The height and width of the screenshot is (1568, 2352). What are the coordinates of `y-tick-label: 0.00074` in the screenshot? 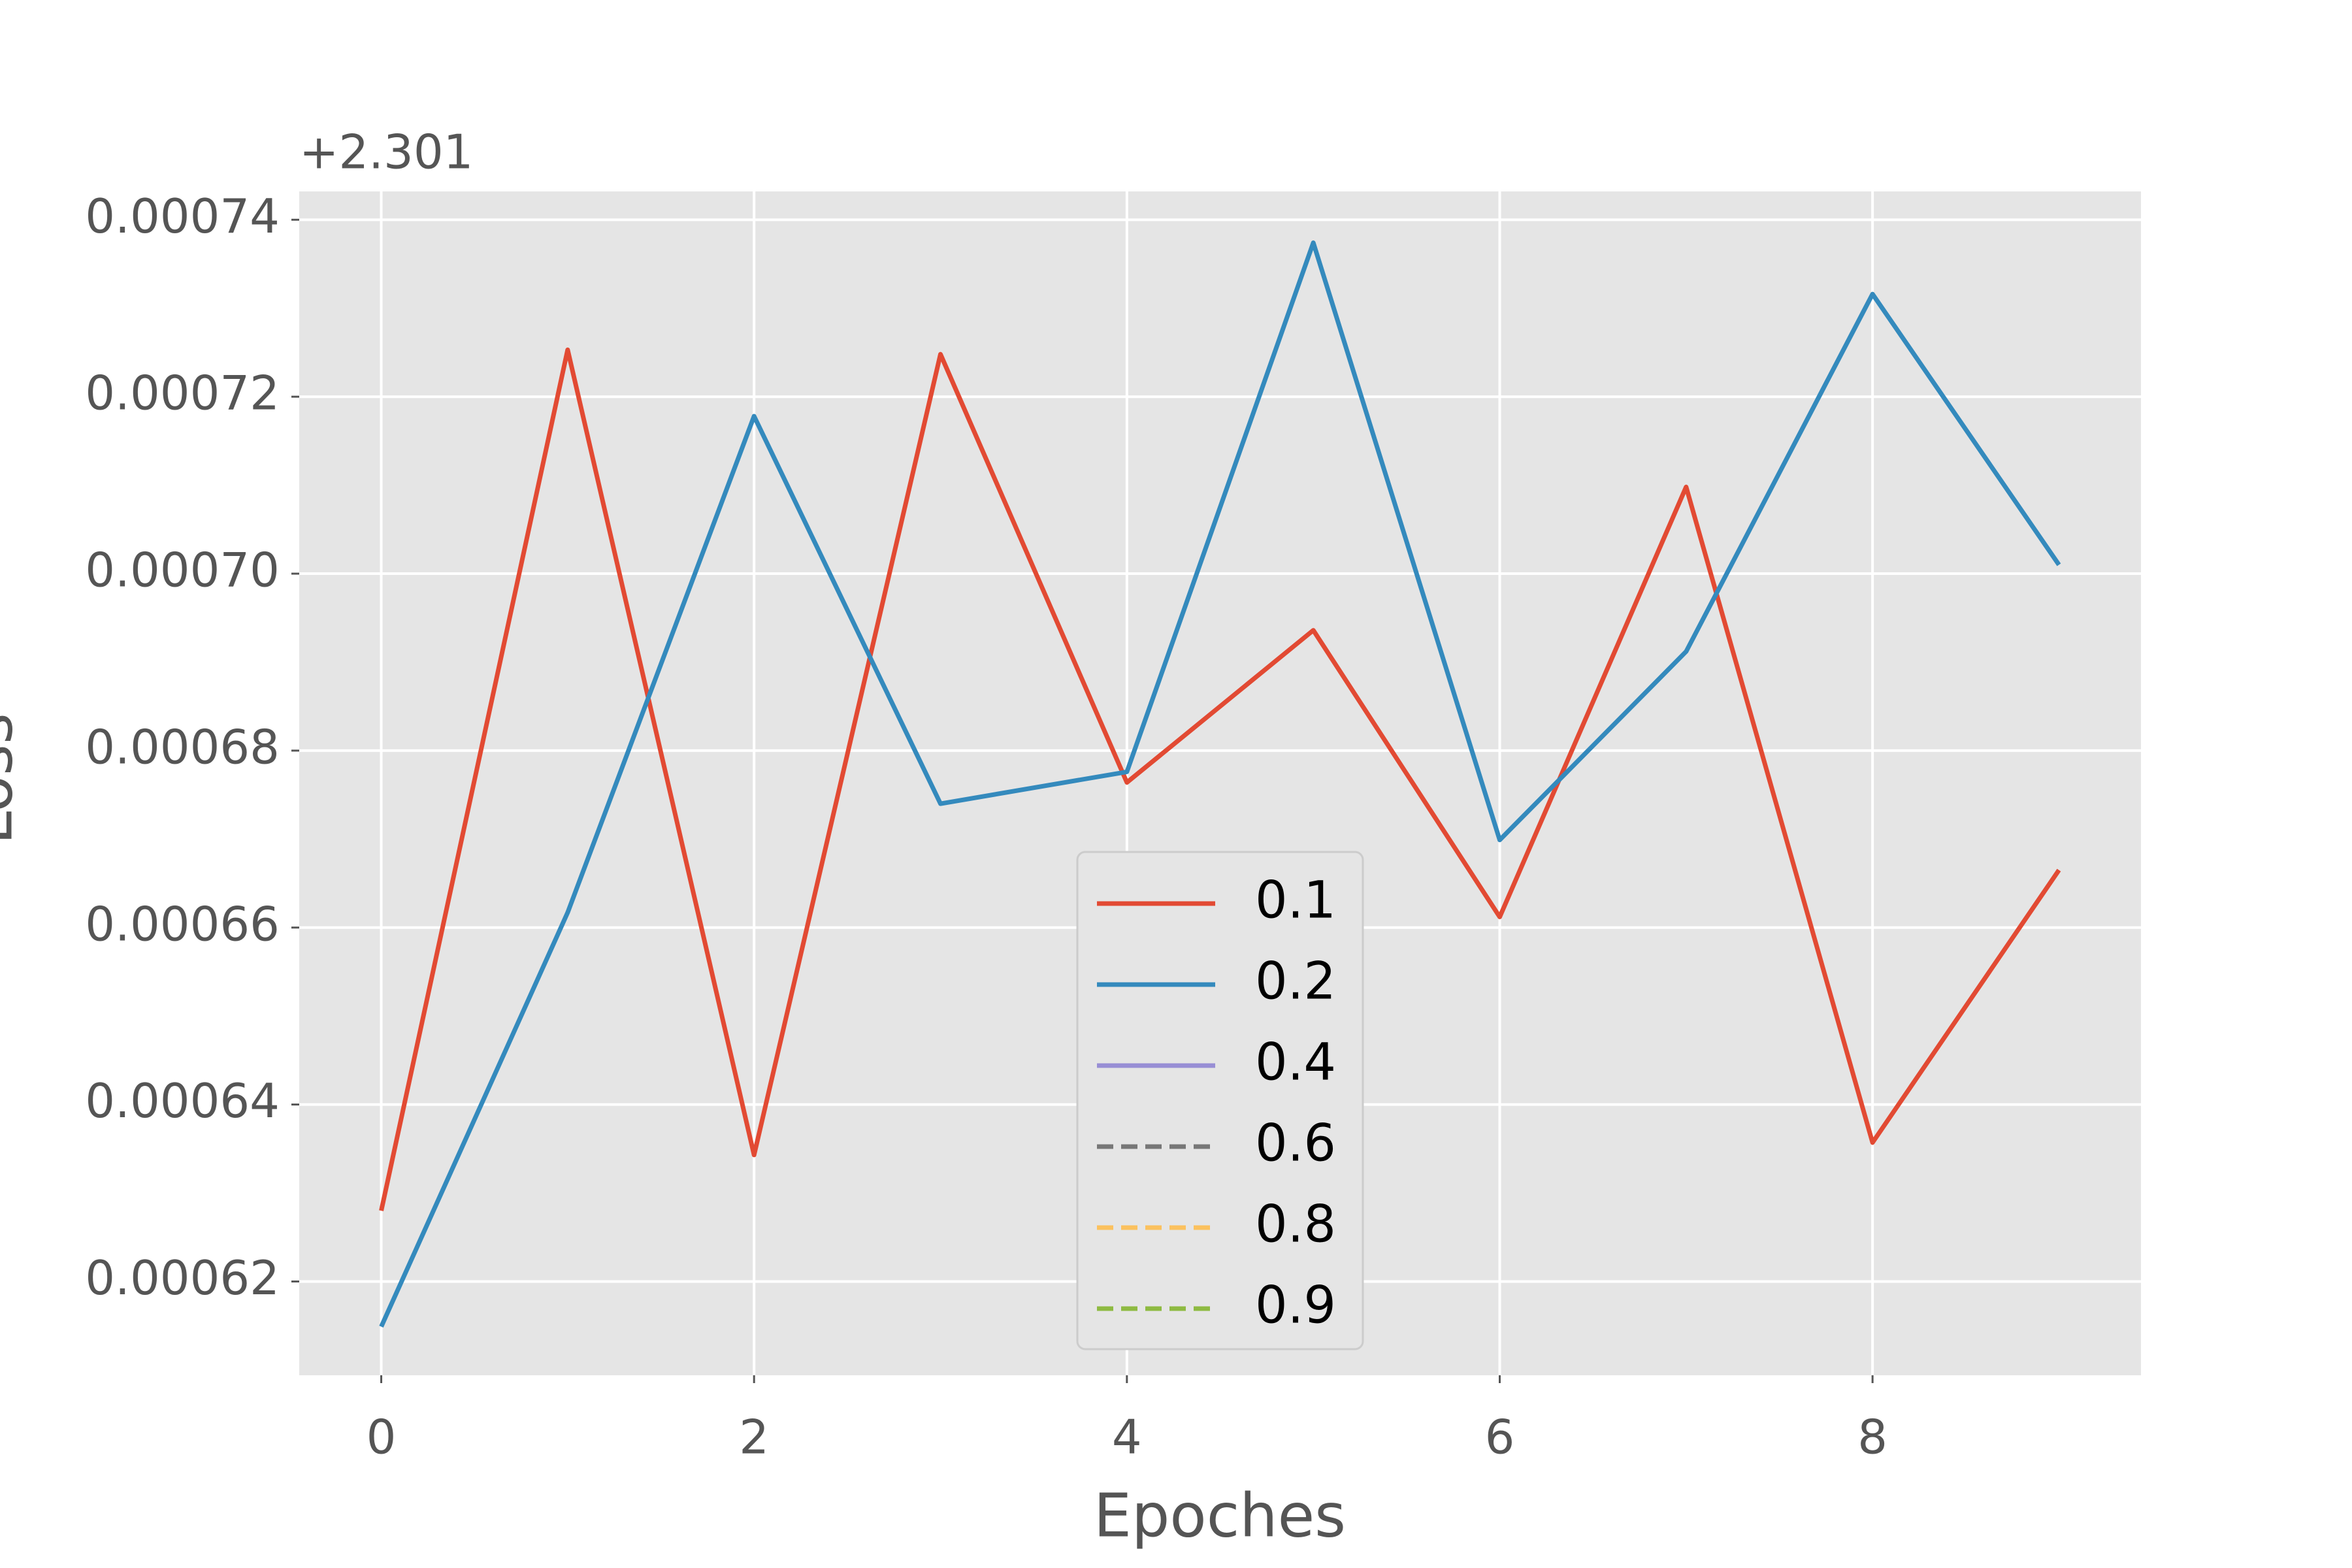 It's located at (182, 216).